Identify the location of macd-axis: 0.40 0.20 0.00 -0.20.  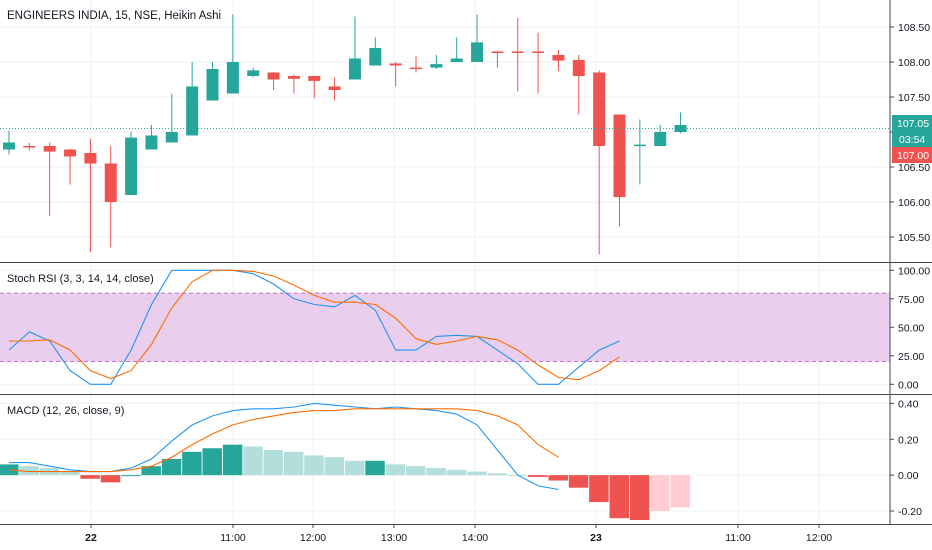
(906, 458).